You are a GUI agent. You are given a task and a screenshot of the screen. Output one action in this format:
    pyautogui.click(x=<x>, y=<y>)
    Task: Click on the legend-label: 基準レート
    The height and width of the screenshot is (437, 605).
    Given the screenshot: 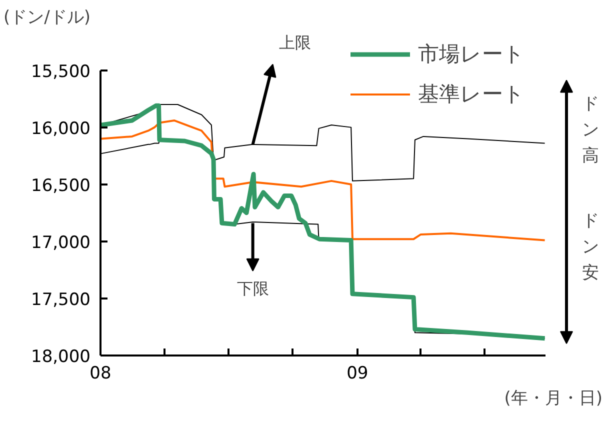 What is the action you would take?
    pyautogui.click(x=471, y=94)
    